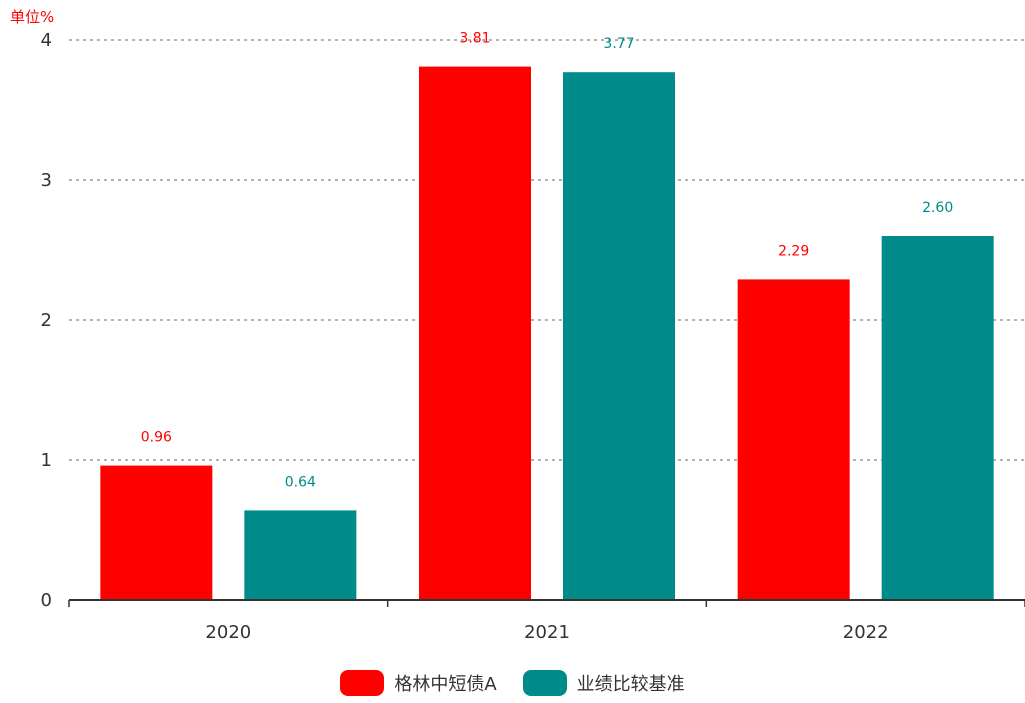 This screenshot has width=1025, height=703. I want to click on bar-格林中短债A-2020, so click(156, 532).